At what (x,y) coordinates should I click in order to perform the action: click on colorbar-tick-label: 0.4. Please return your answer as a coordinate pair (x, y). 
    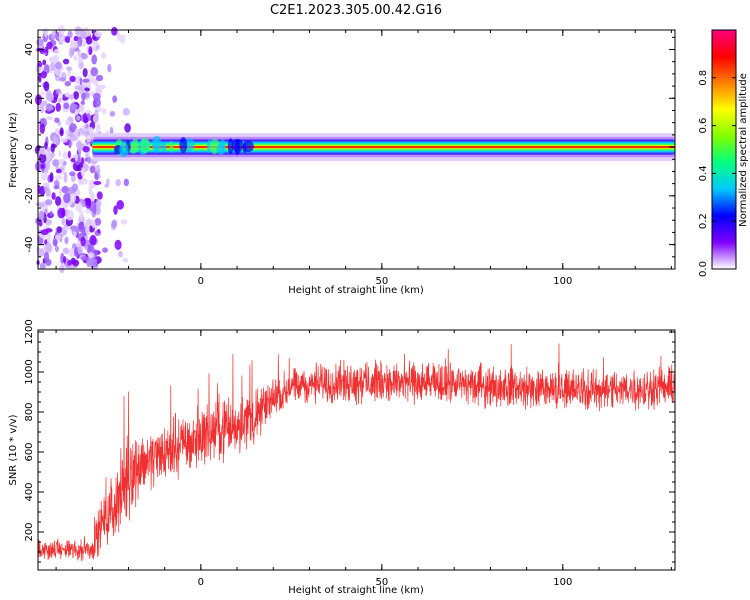
    Looking at the image, I should click on (703, 173).